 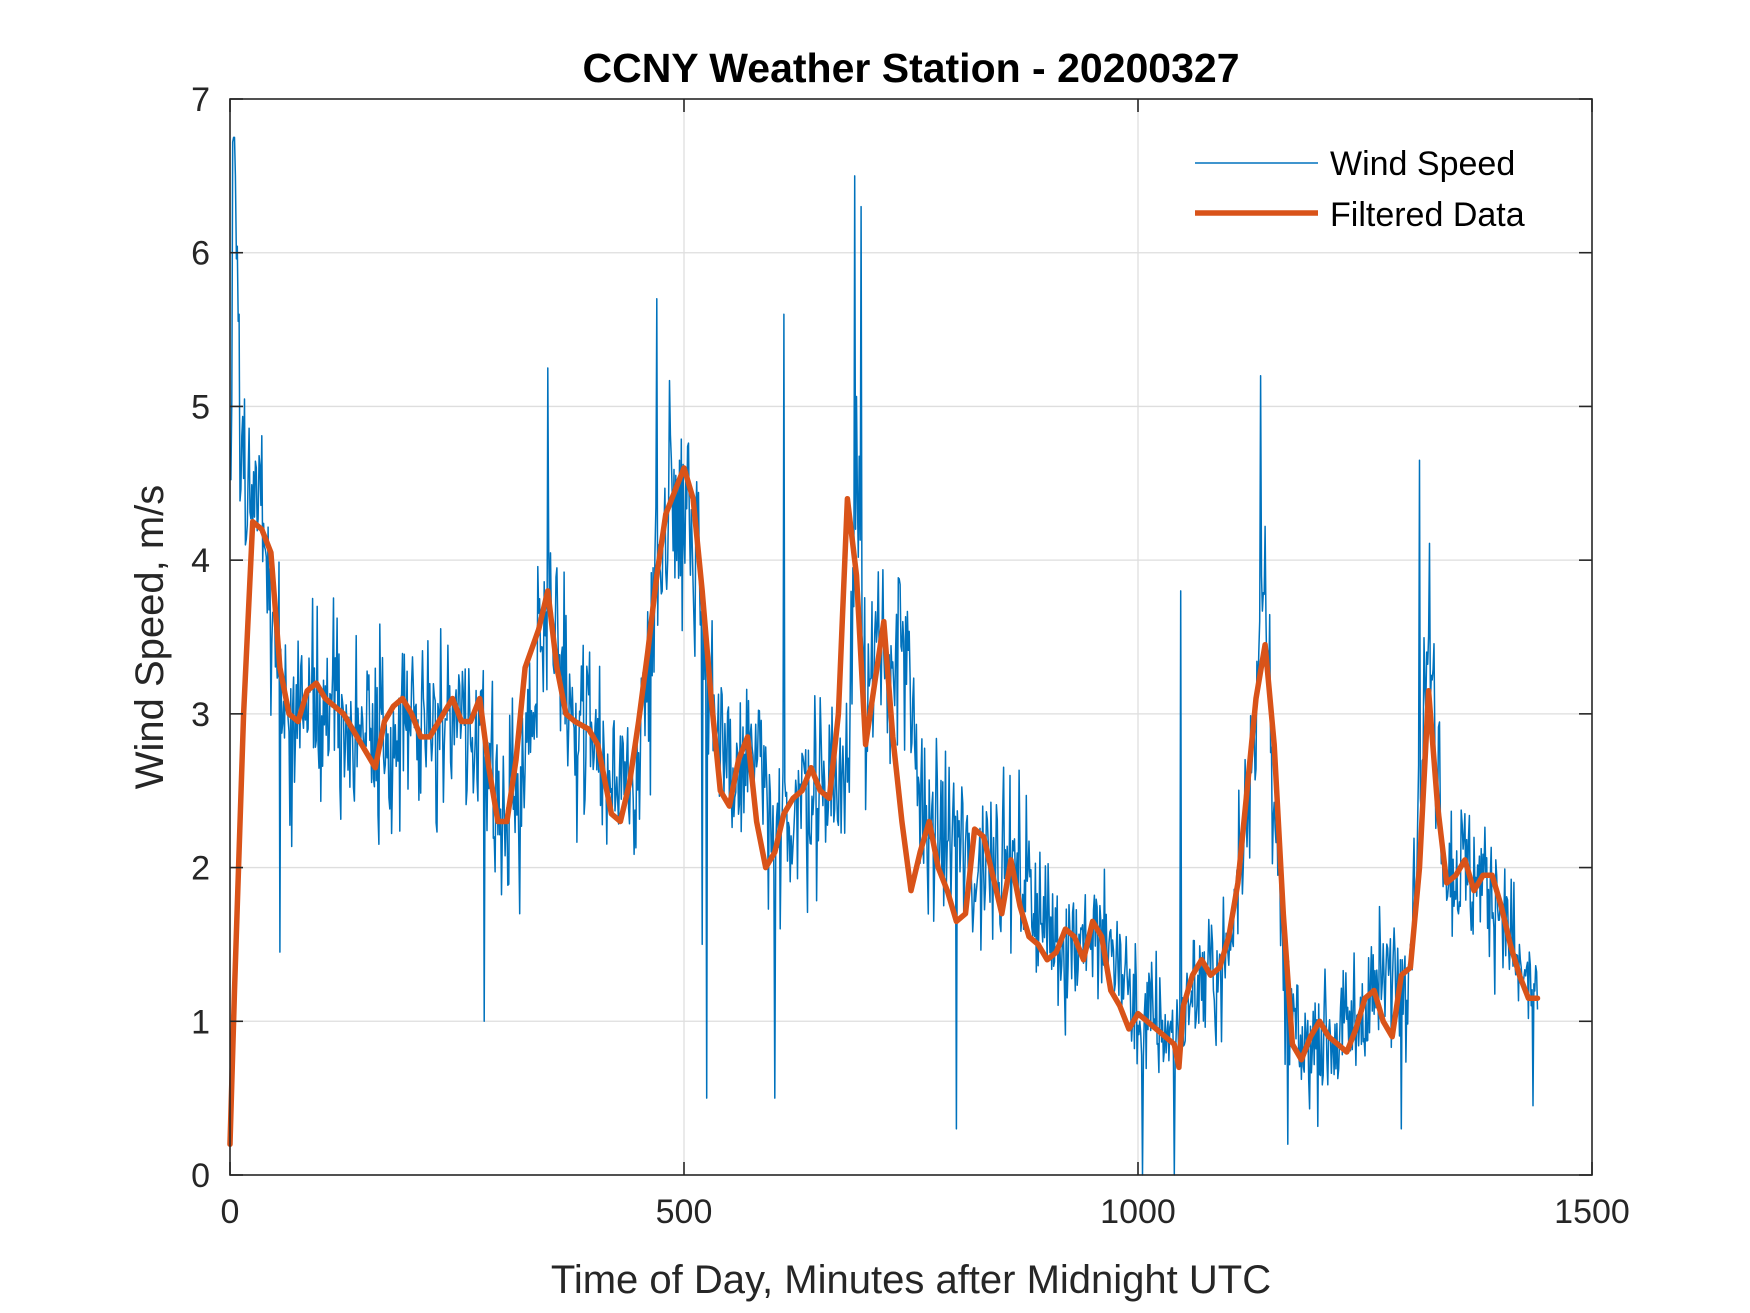 I want to click on y-tick-label: 2, so click(x=200, y=869).